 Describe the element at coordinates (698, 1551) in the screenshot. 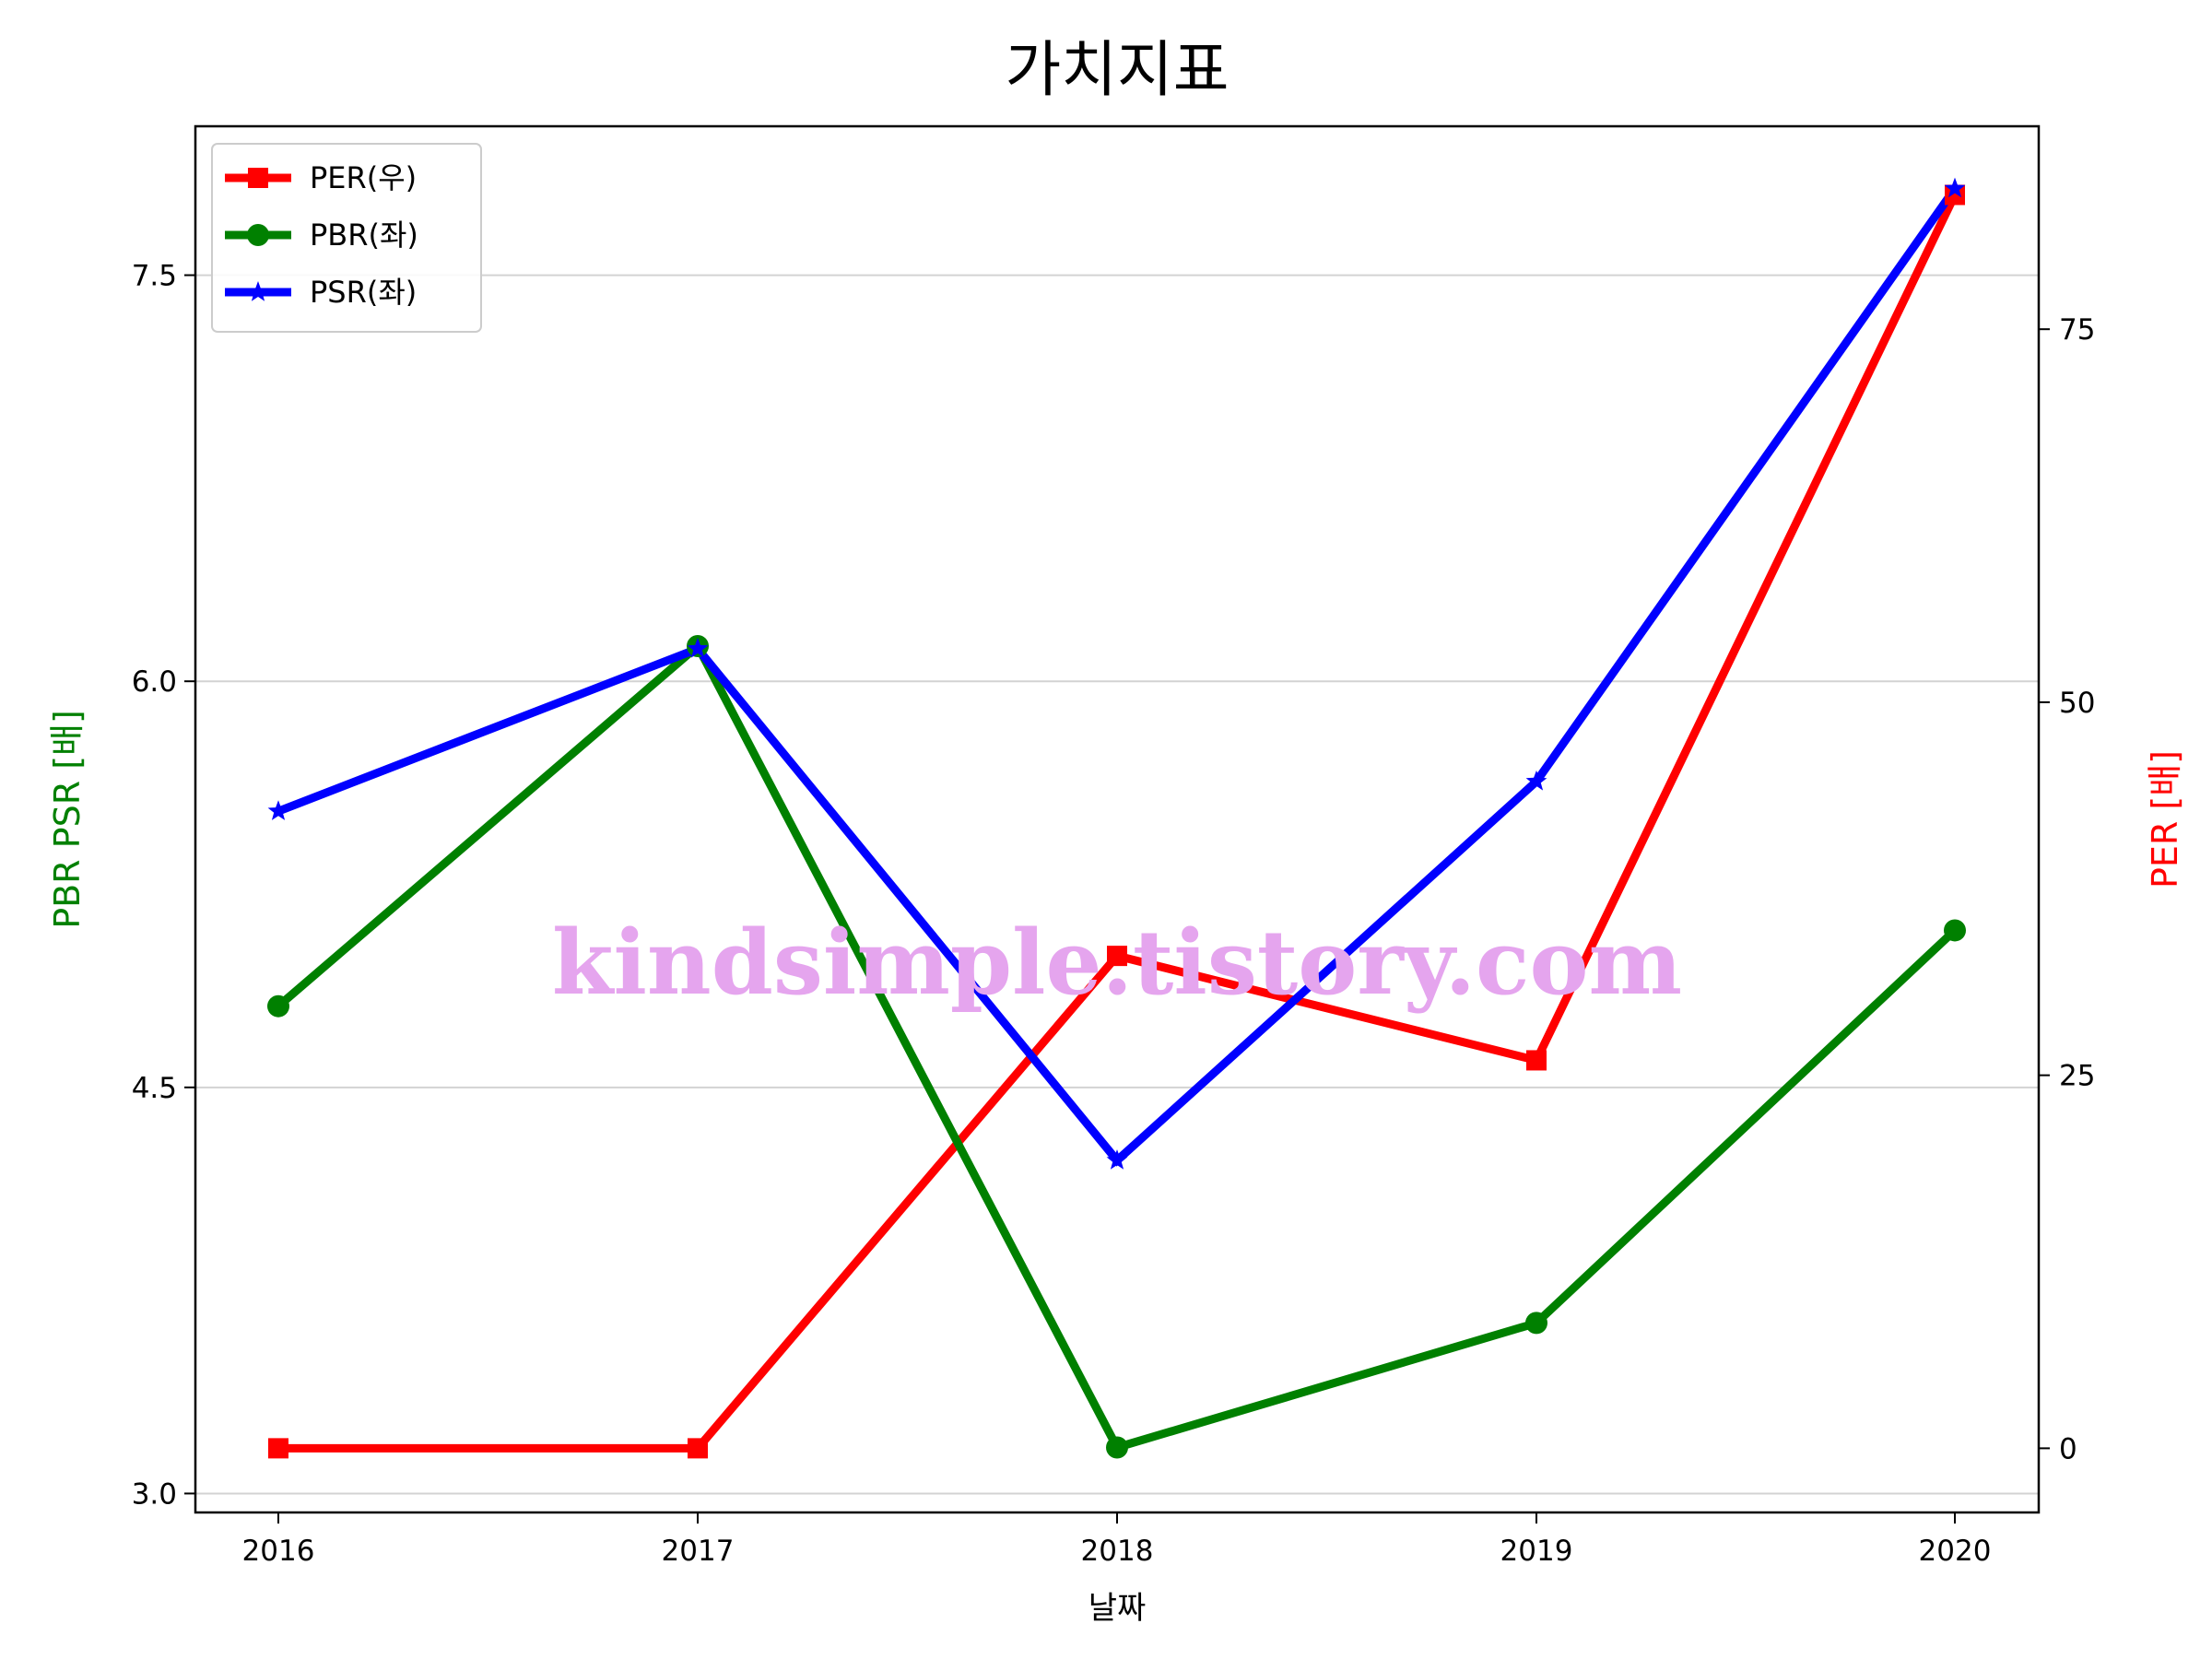

I see `x-tick-label: 2017` at that location.